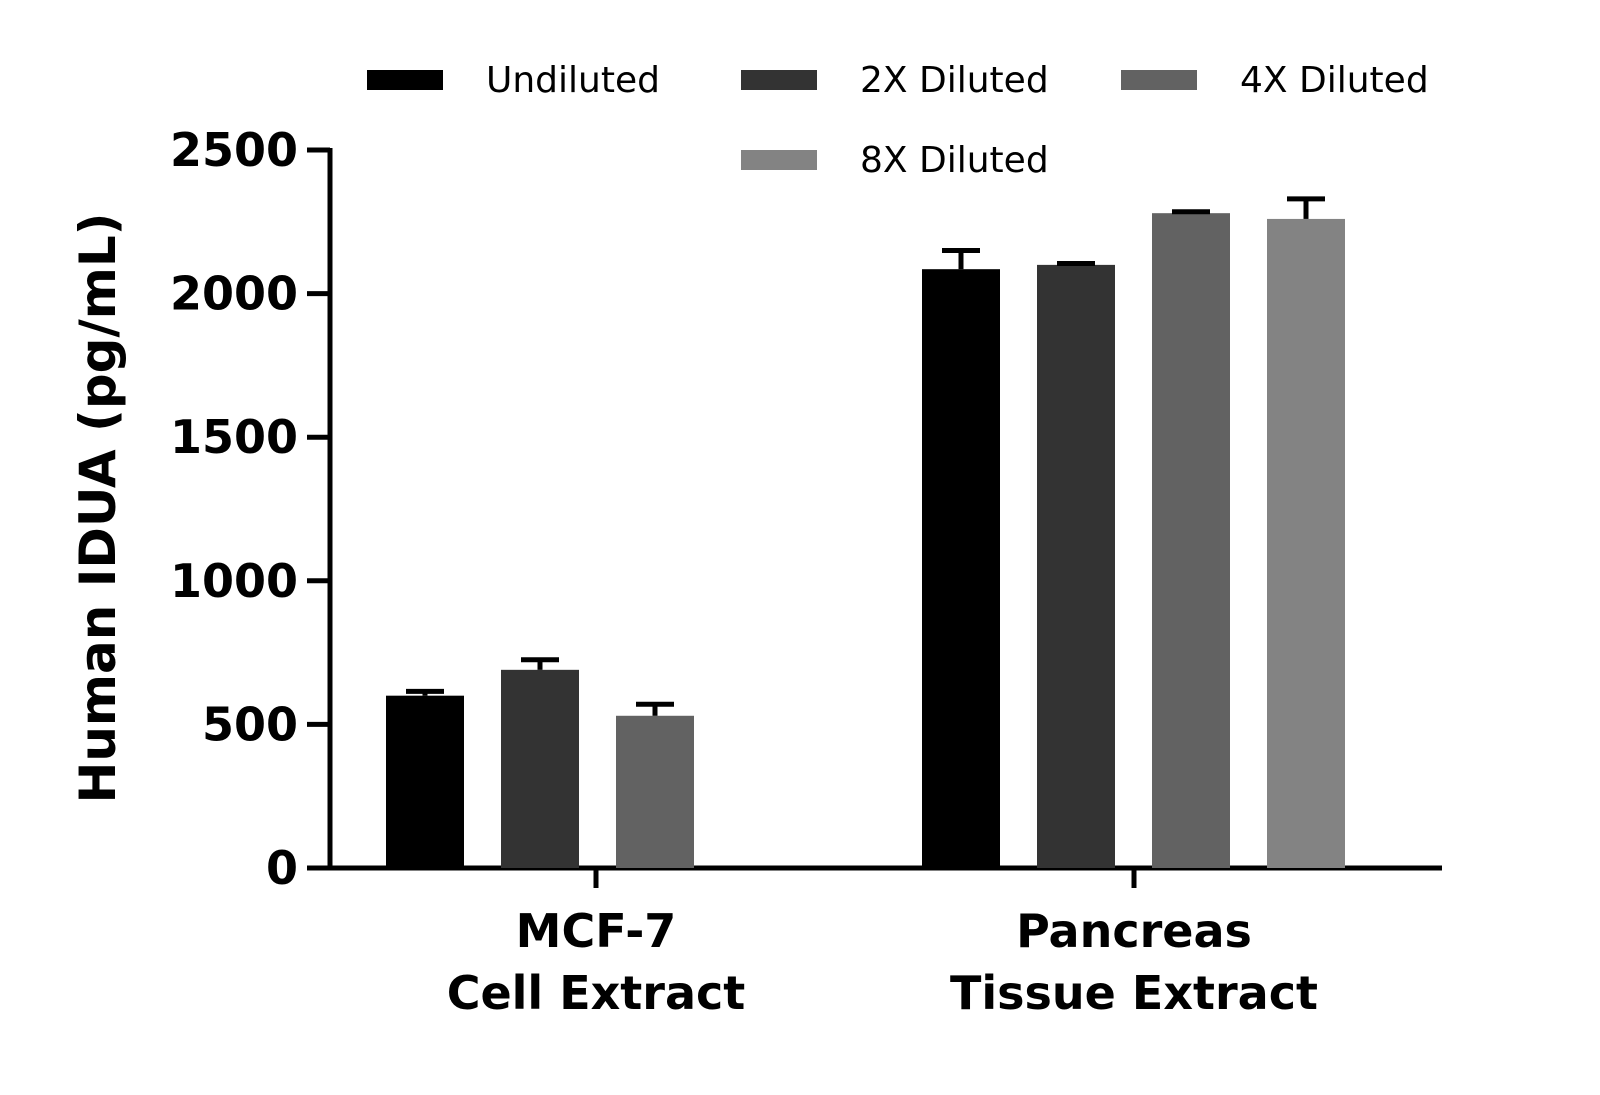  What do you see at coordinates (1134, 931) in the screenshot?
I see `x-tick-label-pancreas: Pancreas` at bounding box center [1134, 931].